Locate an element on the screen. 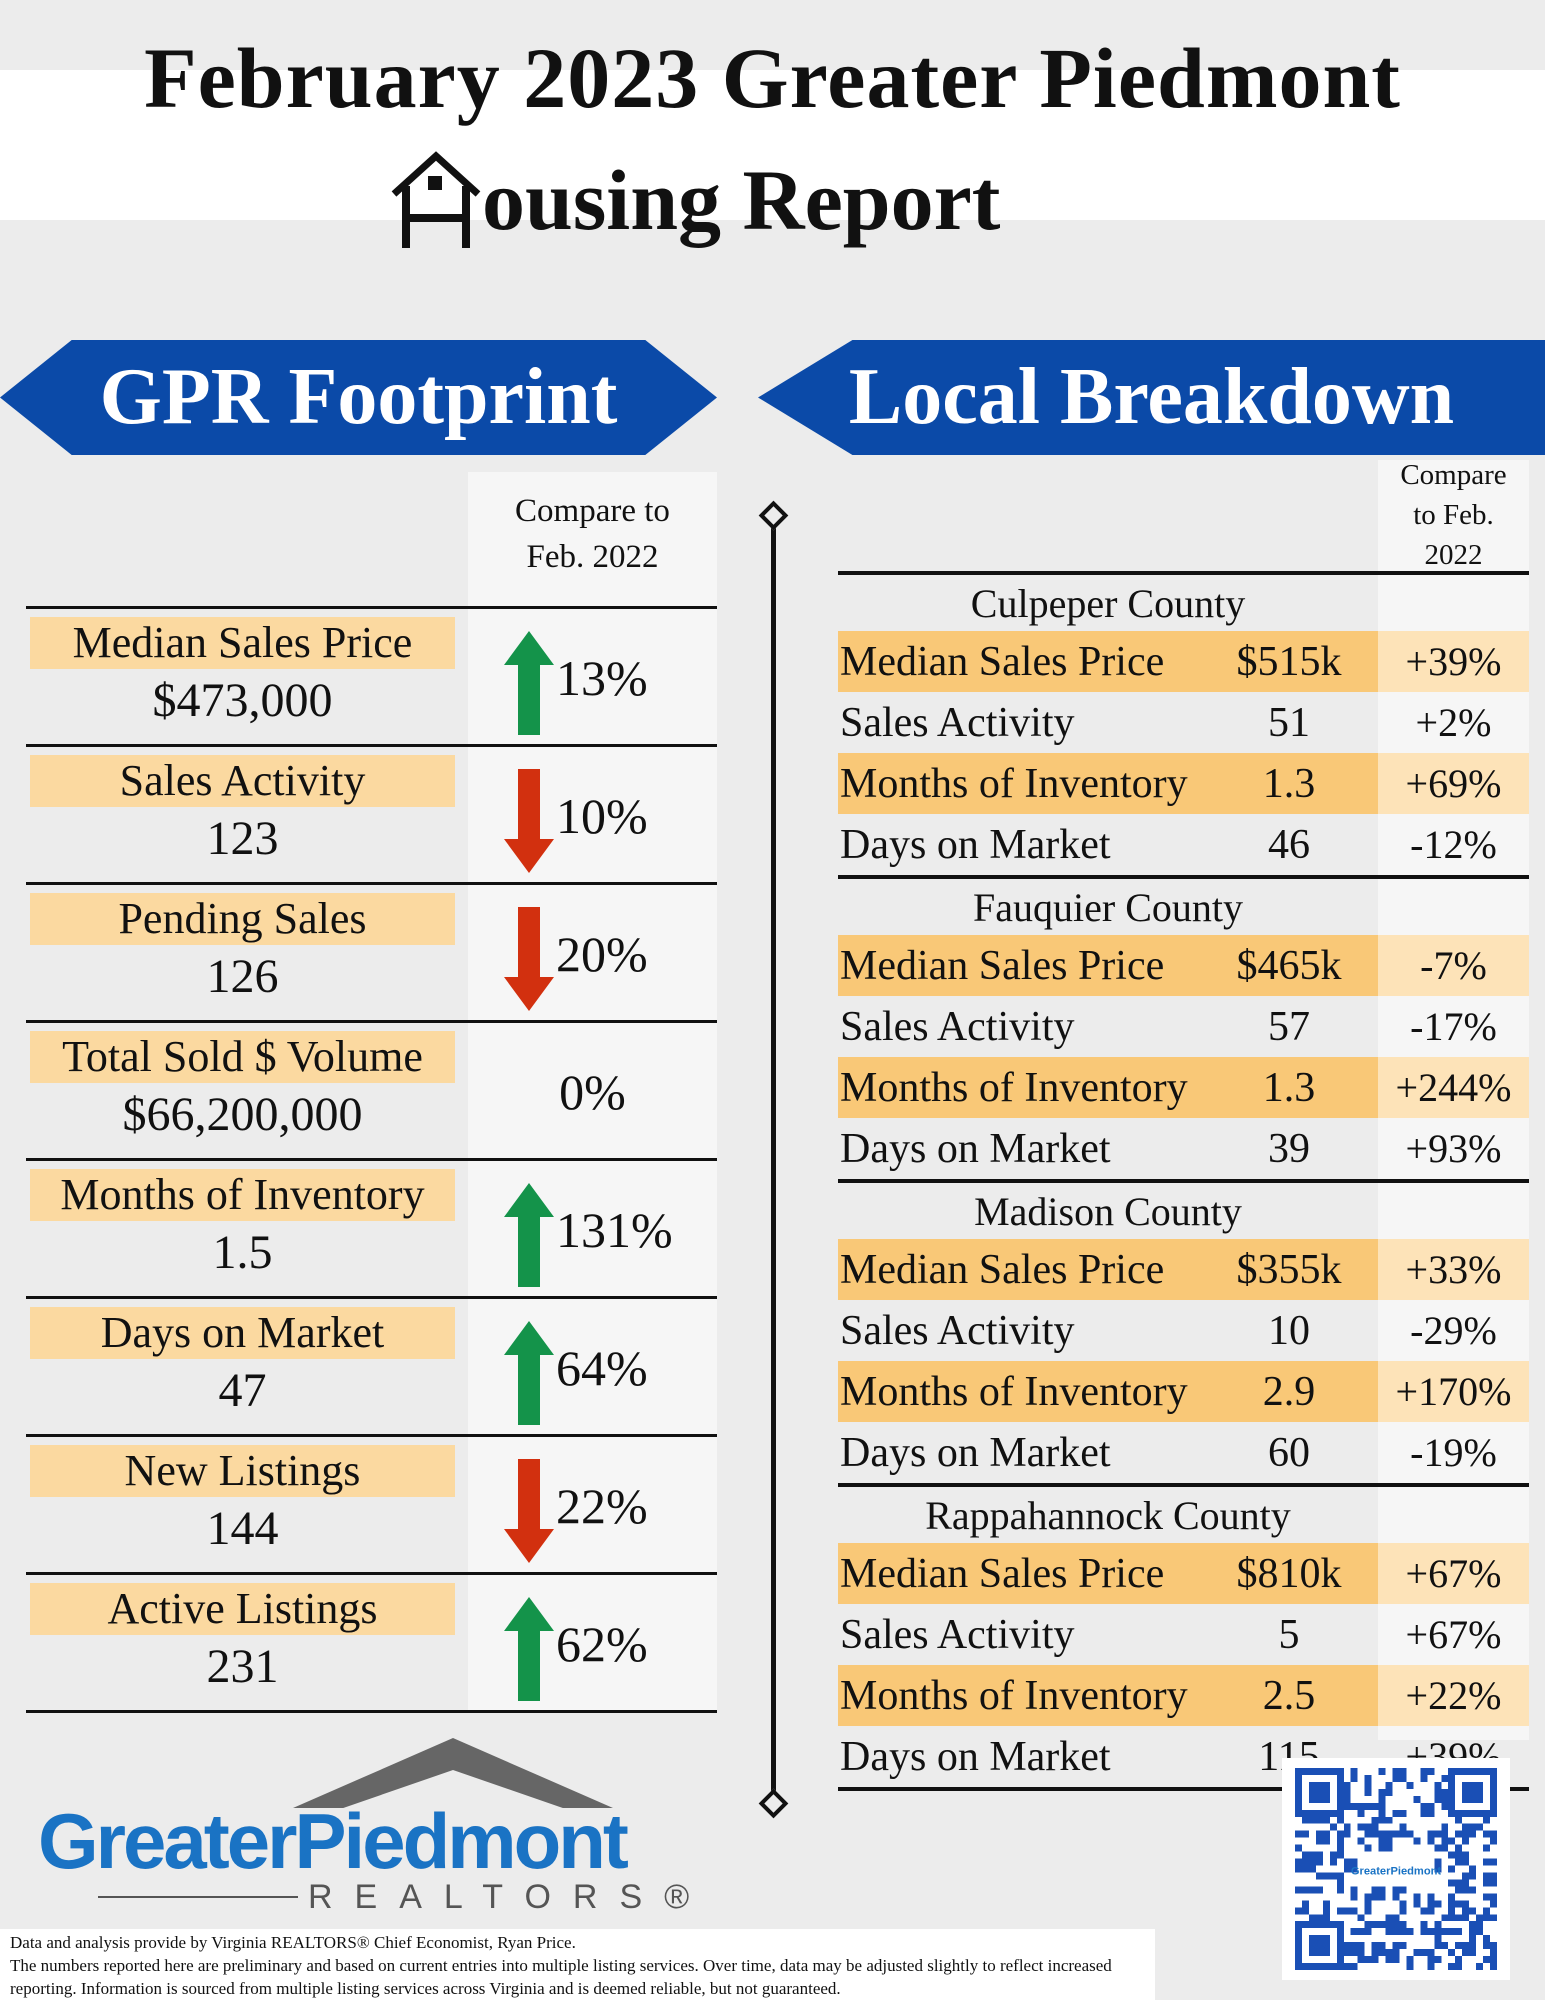 The width and height of the screenshot is (1545, 2000). footprint-row: Active Listings 231 62% is located at coordinates (371, 1644).